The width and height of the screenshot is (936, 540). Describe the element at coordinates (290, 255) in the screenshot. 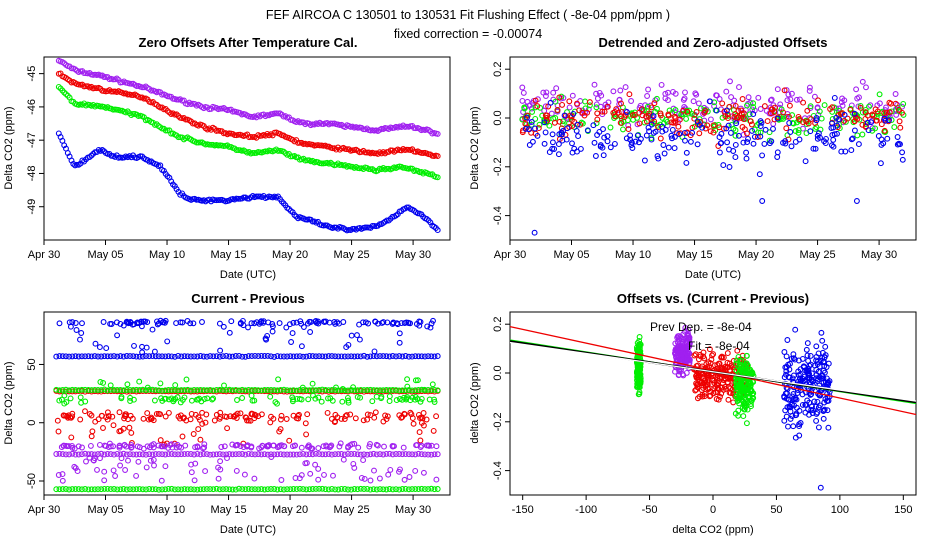

I see `x-tick-label: May 20` at that location.